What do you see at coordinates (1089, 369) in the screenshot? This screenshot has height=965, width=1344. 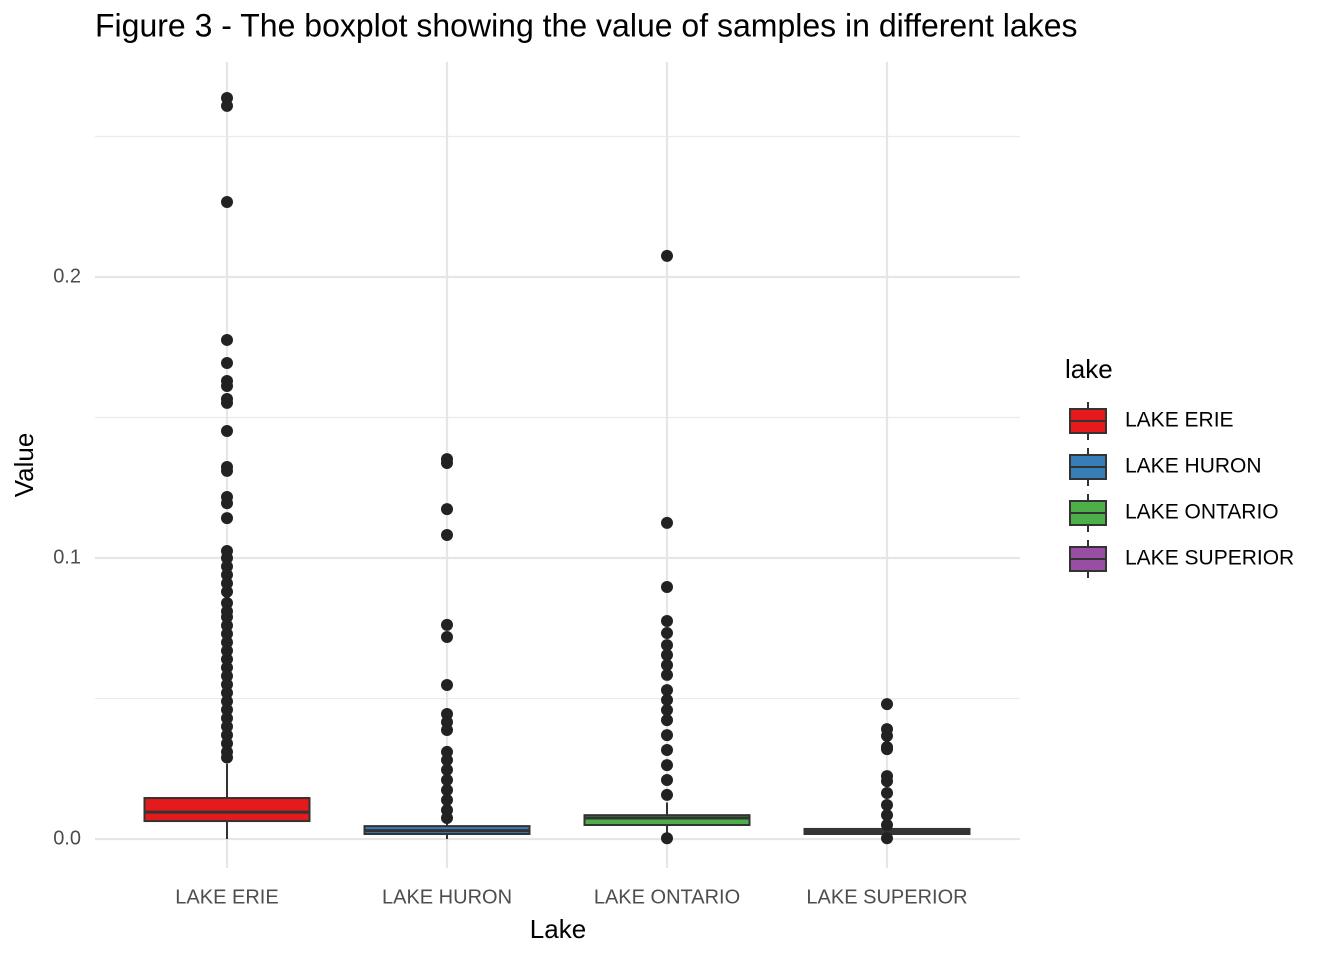 I see `legend-title: lake` at bounding box center [1089, 369].